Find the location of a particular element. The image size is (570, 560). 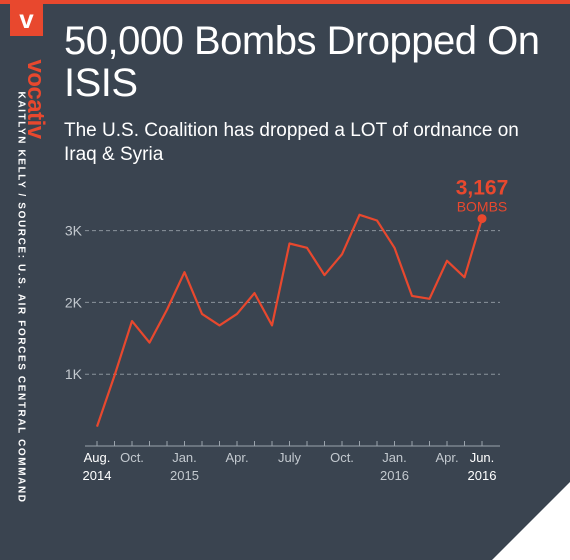

x-tick-label: July is located at coordinates (290, 457).